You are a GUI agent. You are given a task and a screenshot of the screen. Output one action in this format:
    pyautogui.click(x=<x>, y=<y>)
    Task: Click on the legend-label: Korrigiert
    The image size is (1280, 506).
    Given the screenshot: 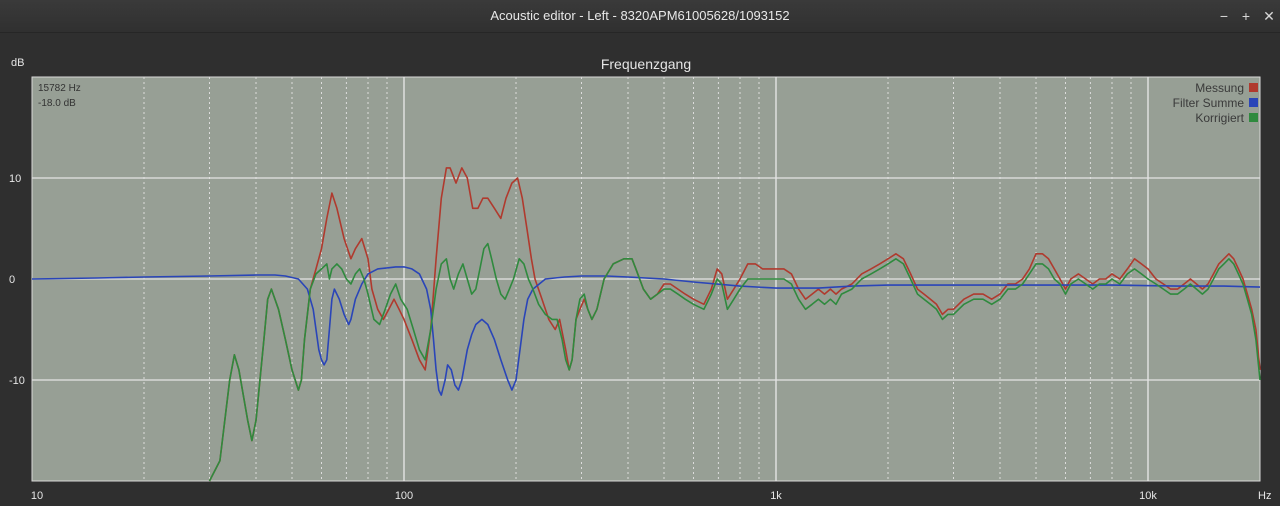 What is the action you would take?
    pyautogui.click(x=1219, y=118)
    